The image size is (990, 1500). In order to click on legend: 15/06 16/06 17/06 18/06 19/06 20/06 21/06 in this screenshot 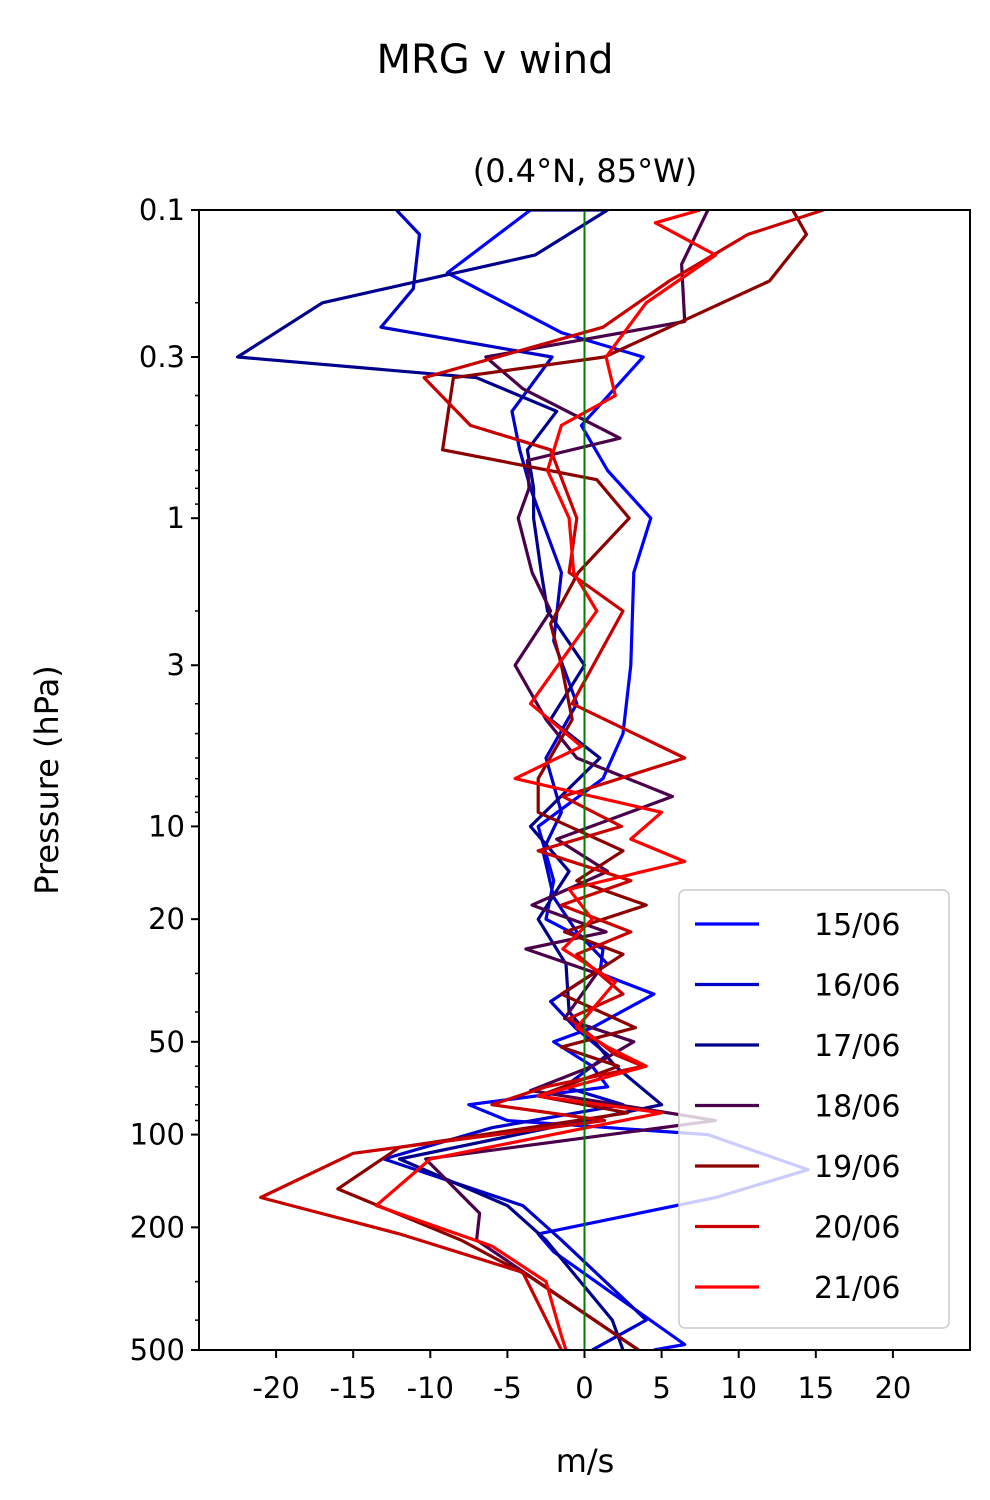, I will do `click(814, 1109)`.